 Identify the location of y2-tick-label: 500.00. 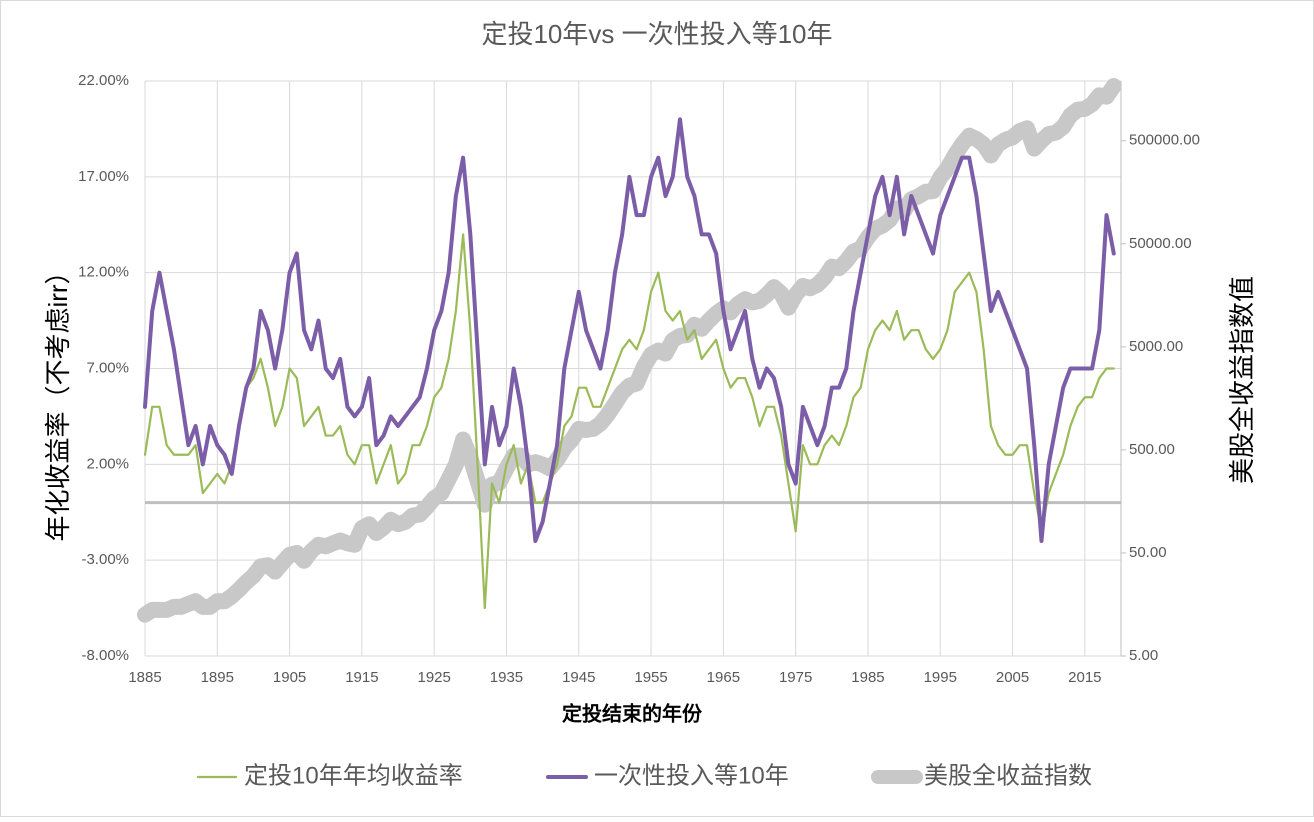
(1152, 449).